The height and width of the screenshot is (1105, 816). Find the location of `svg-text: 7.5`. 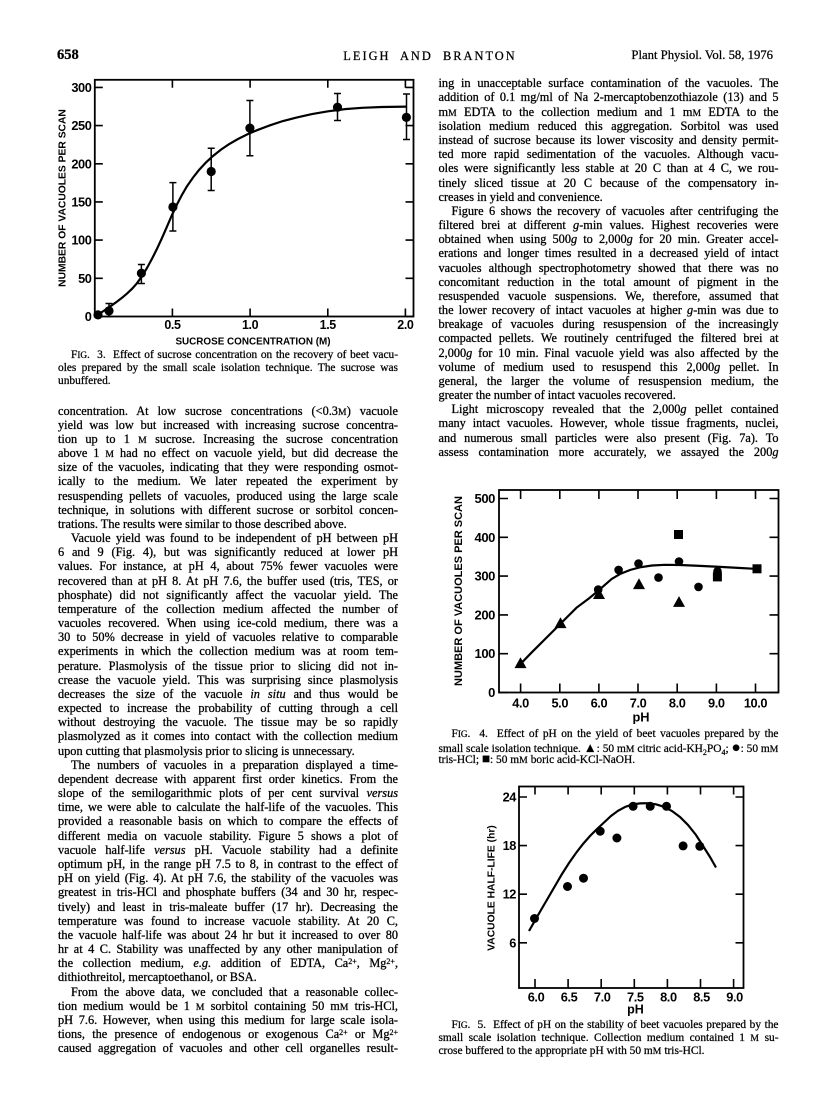

svg-text: 7.5 is located at coordinates (635, 997).